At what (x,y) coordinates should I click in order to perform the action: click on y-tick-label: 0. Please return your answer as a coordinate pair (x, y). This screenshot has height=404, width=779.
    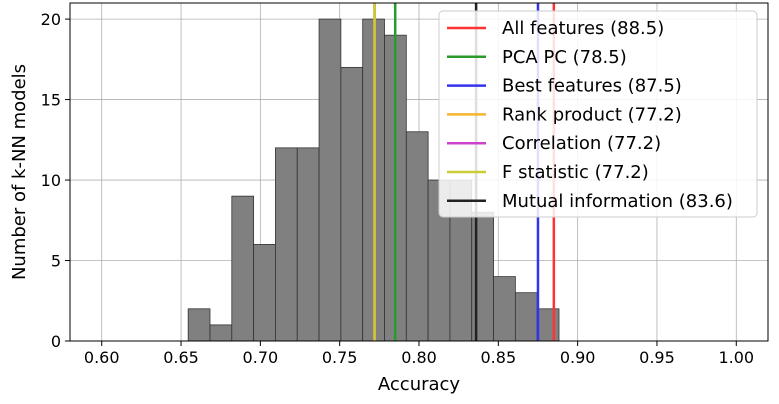
    Looking at the image, I should click on (56, 341).